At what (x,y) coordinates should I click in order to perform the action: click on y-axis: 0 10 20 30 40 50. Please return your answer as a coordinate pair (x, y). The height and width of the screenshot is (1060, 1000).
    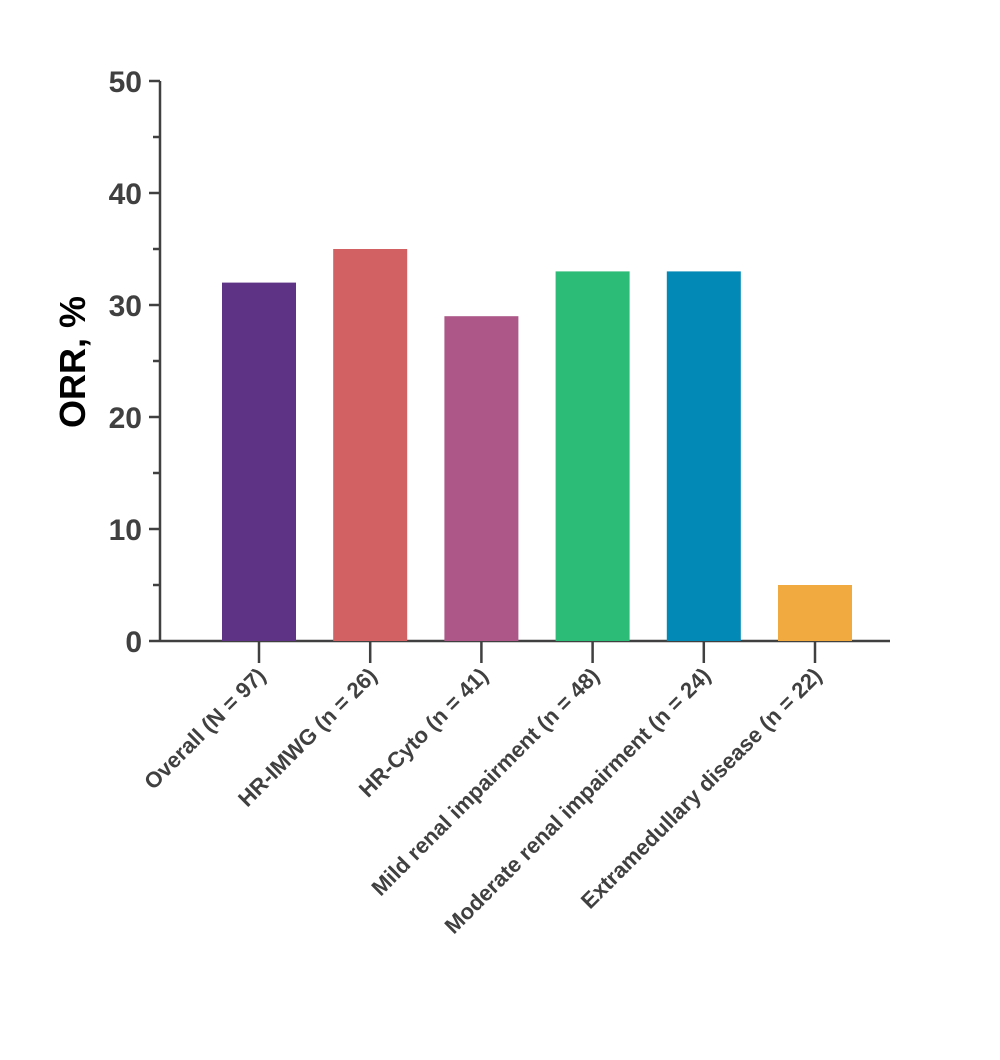
    Looking at the image, I should click on (135, 362).